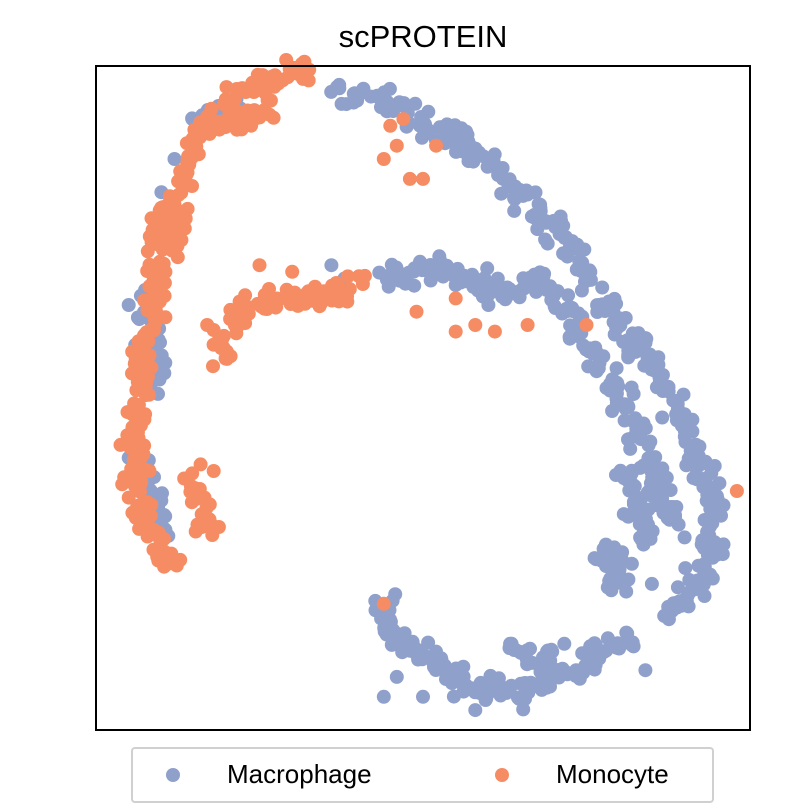 The height and width of the screenshot is (811, 810). I want to click on legend-box, so click(422, 775).